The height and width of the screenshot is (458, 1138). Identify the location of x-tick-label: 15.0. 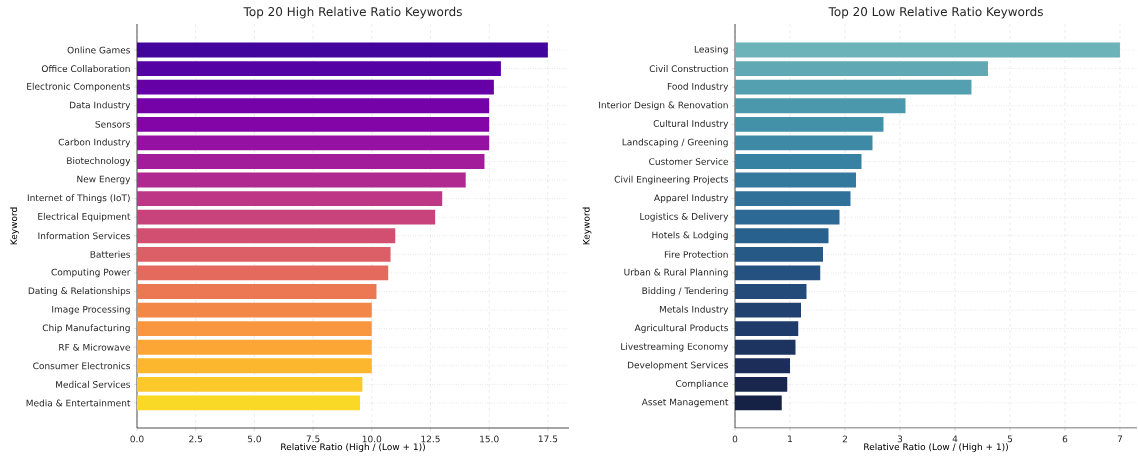
(489, 439).